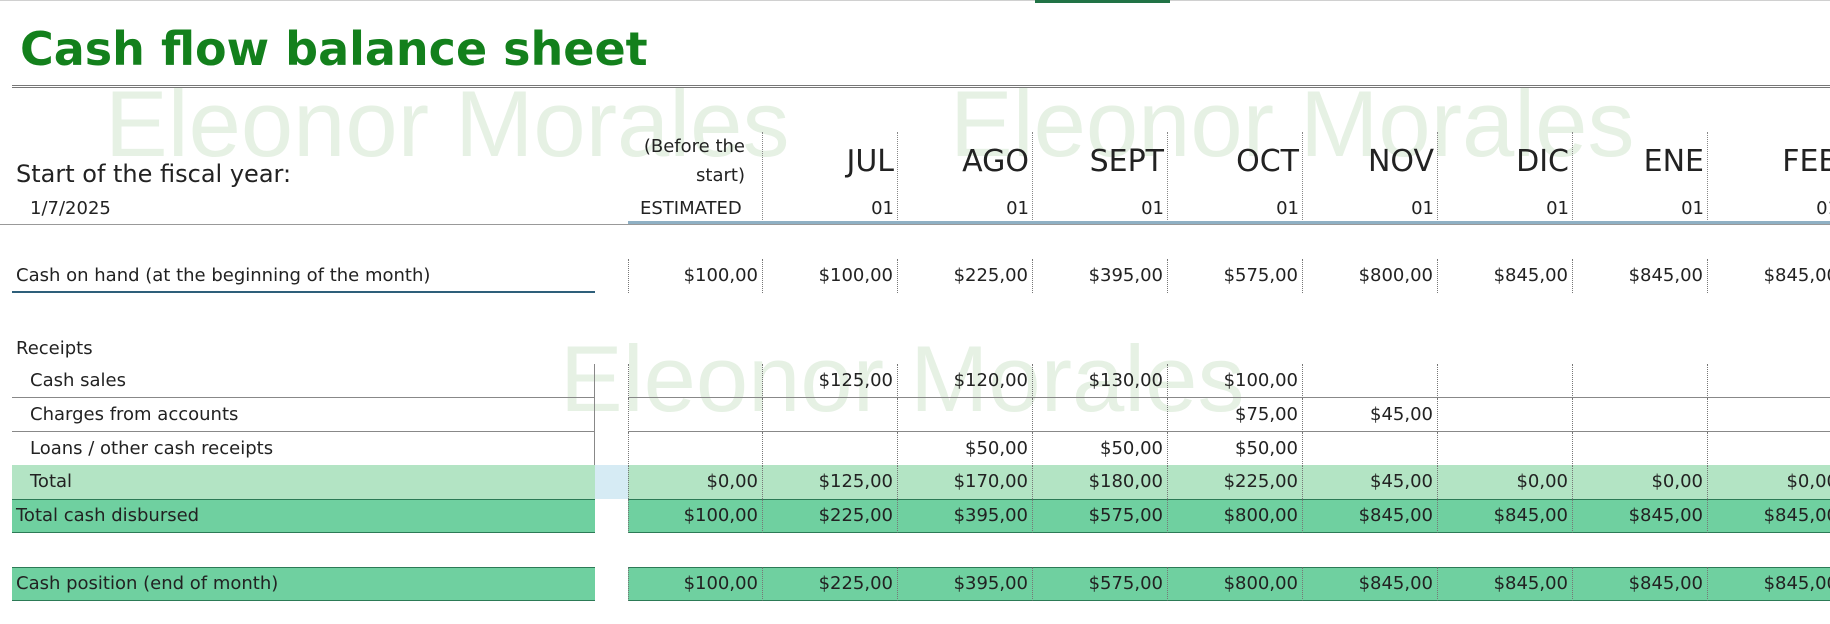  What do you see at coordinates (855, 380) in the screenshot?
I see `value: $125,00` at bounding box center [855, 380].